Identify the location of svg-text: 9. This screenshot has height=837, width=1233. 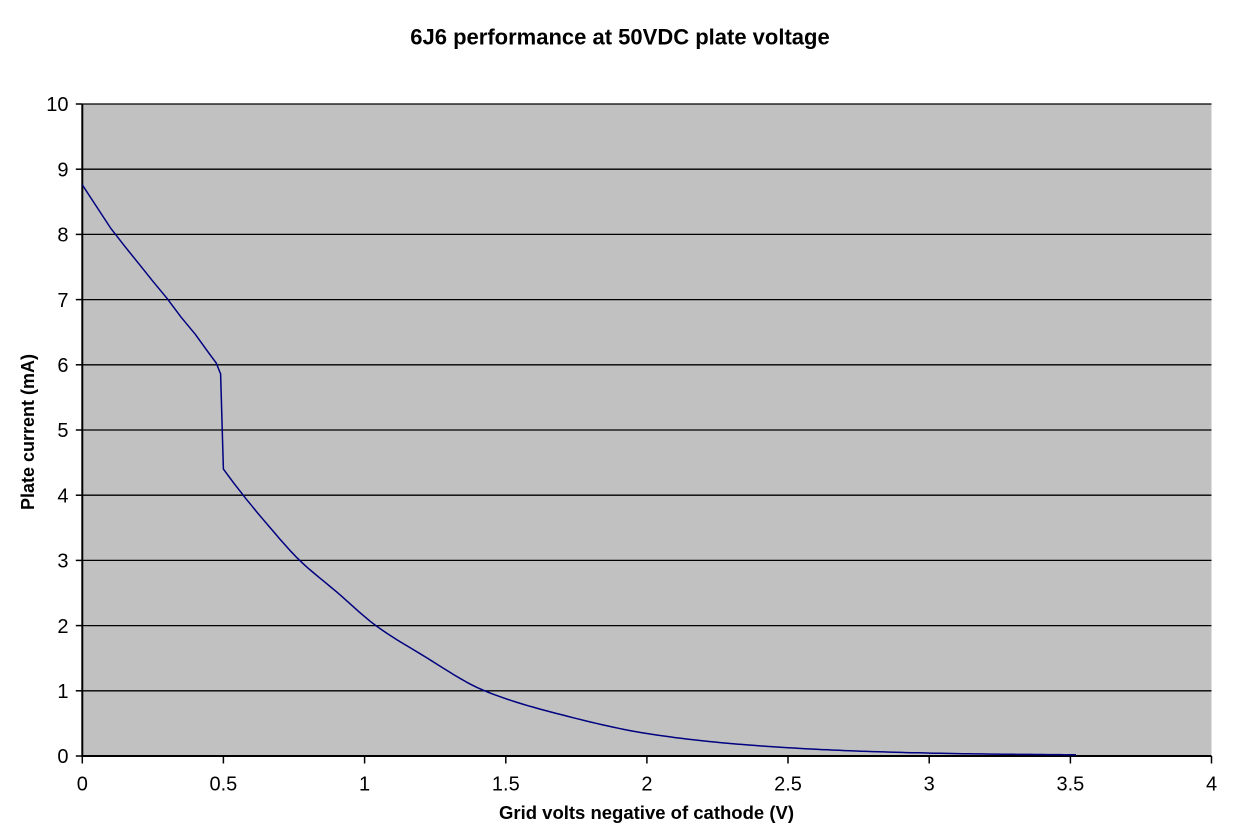
(62, 170).